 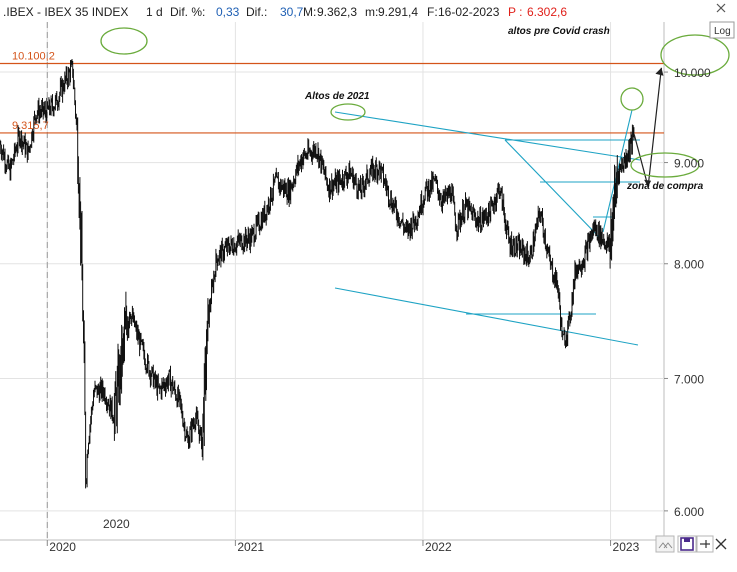 I want to click on y-tick-label: 10.000, so click(x=692, y=73).